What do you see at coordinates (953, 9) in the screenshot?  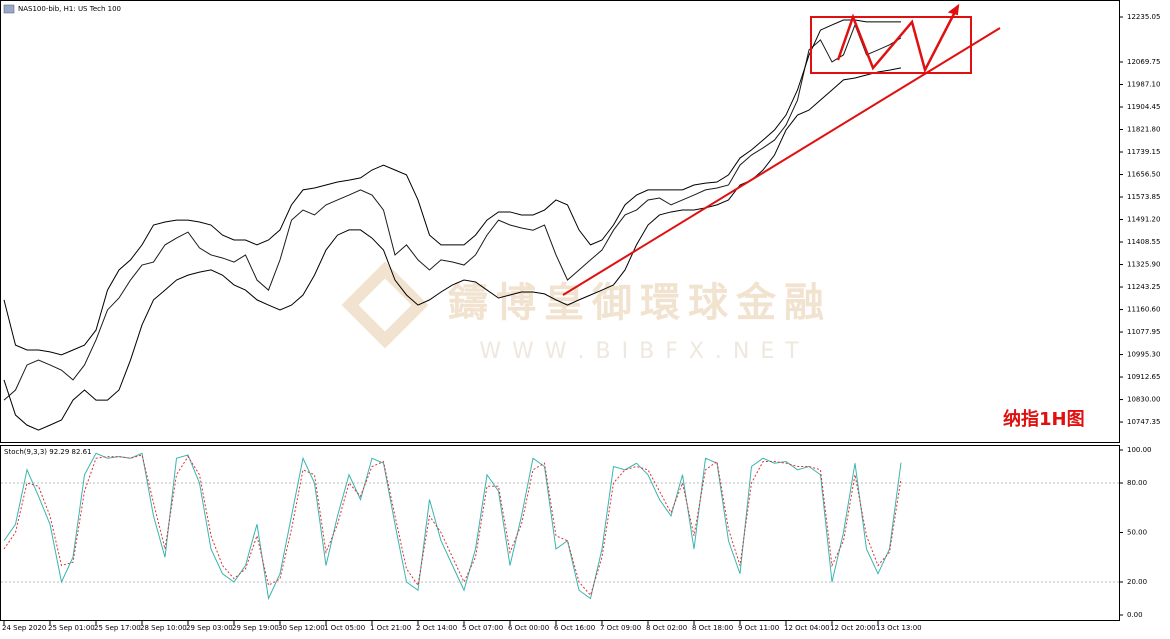 I see `arrow-head` at bounding box center [953, 9].